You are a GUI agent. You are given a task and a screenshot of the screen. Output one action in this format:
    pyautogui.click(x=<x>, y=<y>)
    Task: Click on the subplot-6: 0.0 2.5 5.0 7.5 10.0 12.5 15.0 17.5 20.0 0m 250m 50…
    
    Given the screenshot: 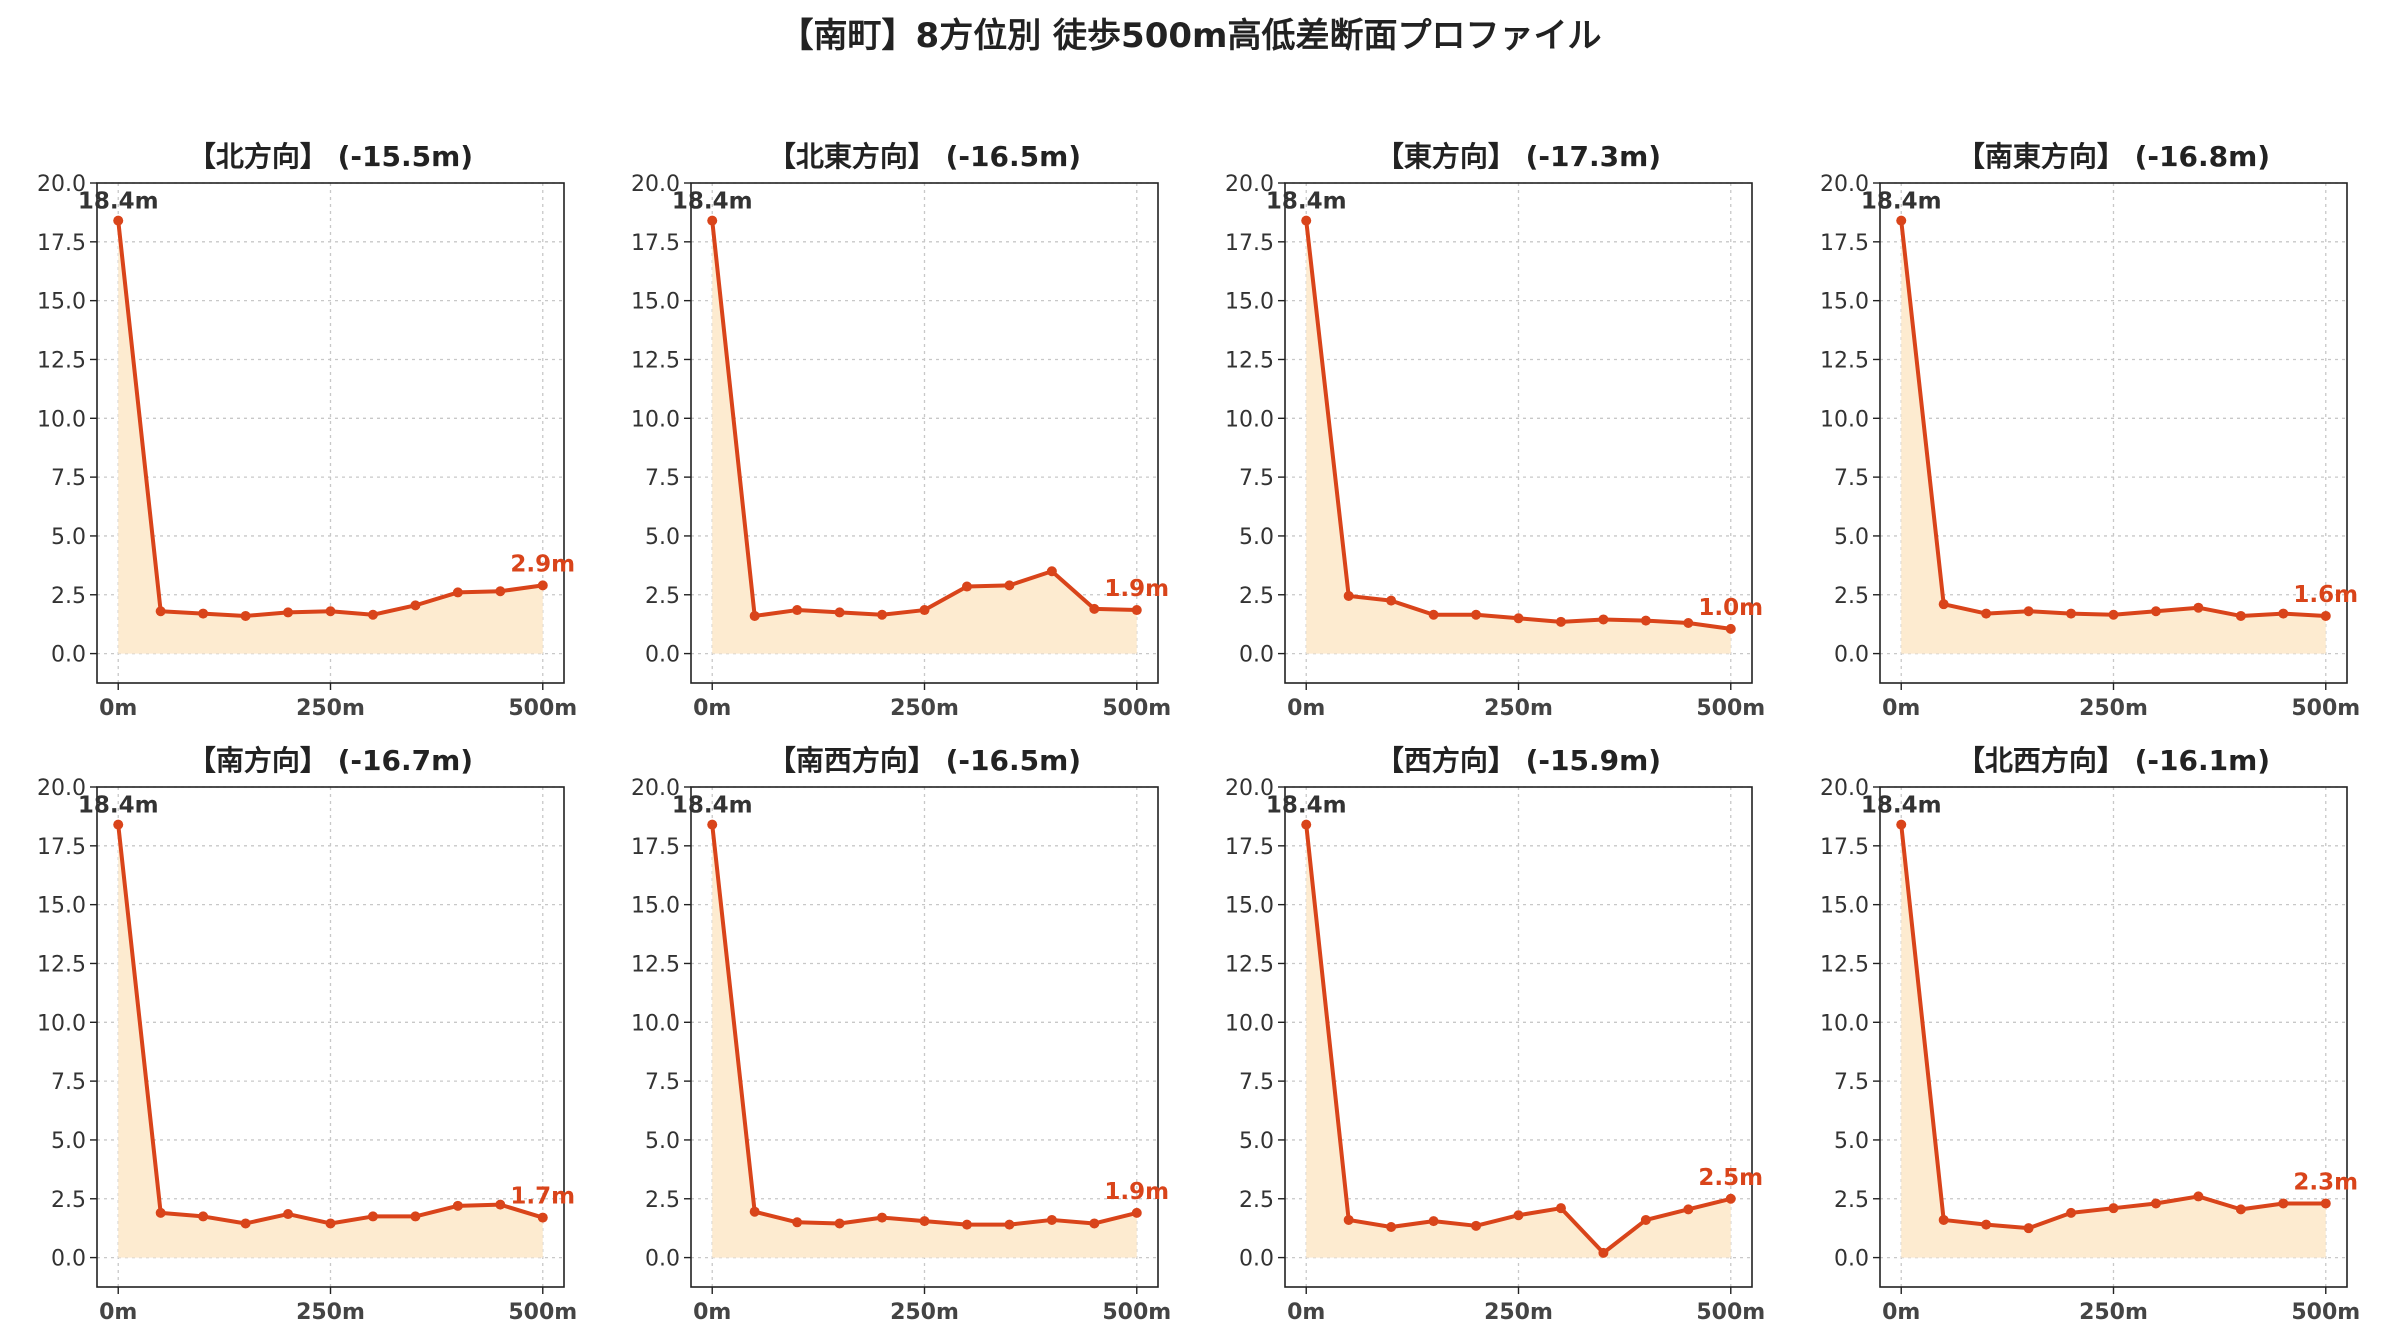 What is the action you would take?
    pyautogui.click(x=901, y=1034)
    